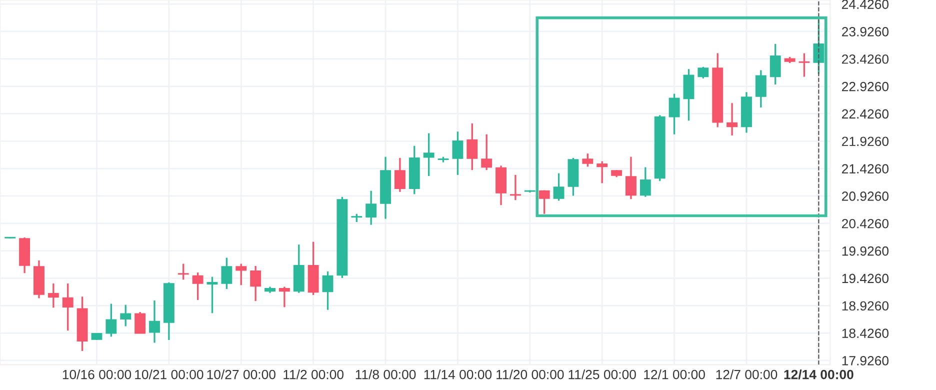 The image size is (936, 390). What do you see at coordinates (865, 114) in the screenshot?
I see `y-tick-label: 22.4260` at bounding box center [865, 114].